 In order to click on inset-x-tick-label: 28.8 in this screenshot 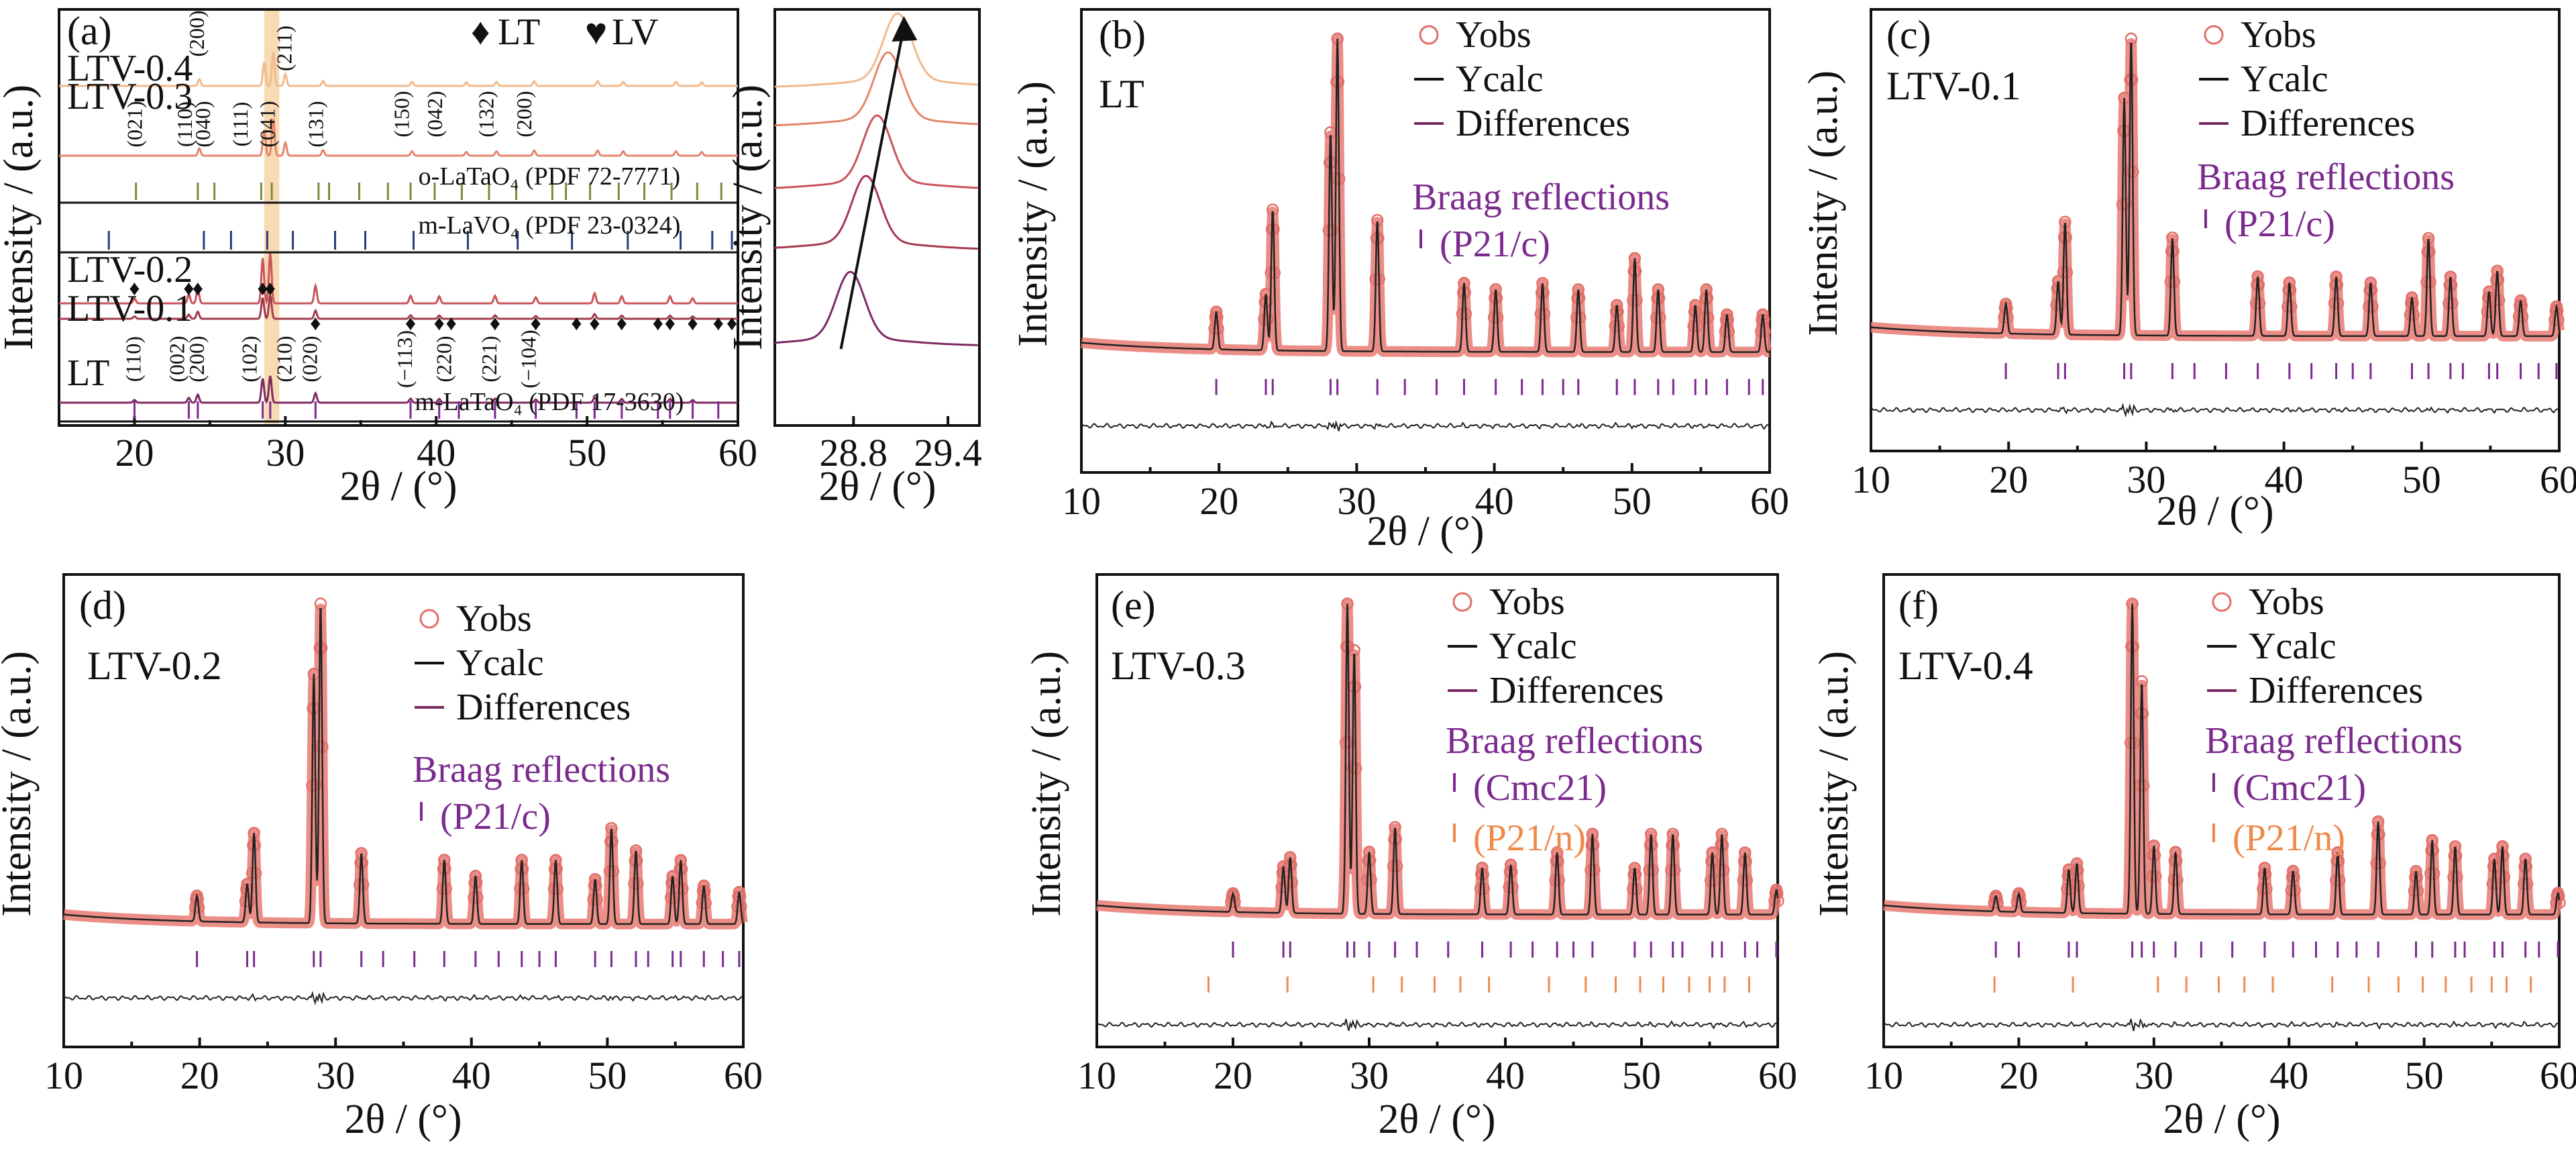, I will do `click(854, 452)`.